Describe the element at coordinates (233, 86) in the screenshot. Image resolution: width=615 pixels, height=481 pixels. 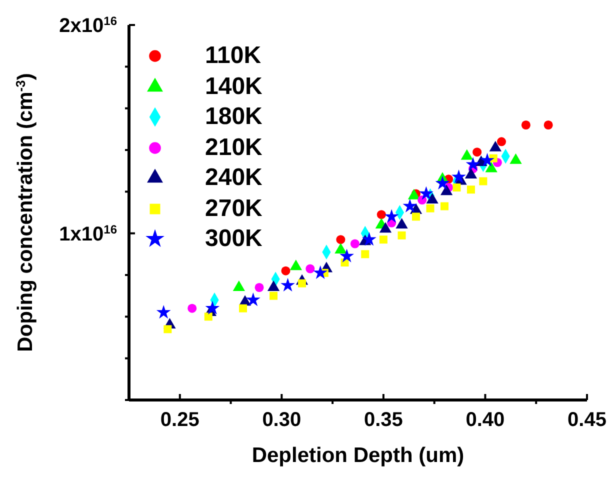
I see `legend-label: 140K` at that location.